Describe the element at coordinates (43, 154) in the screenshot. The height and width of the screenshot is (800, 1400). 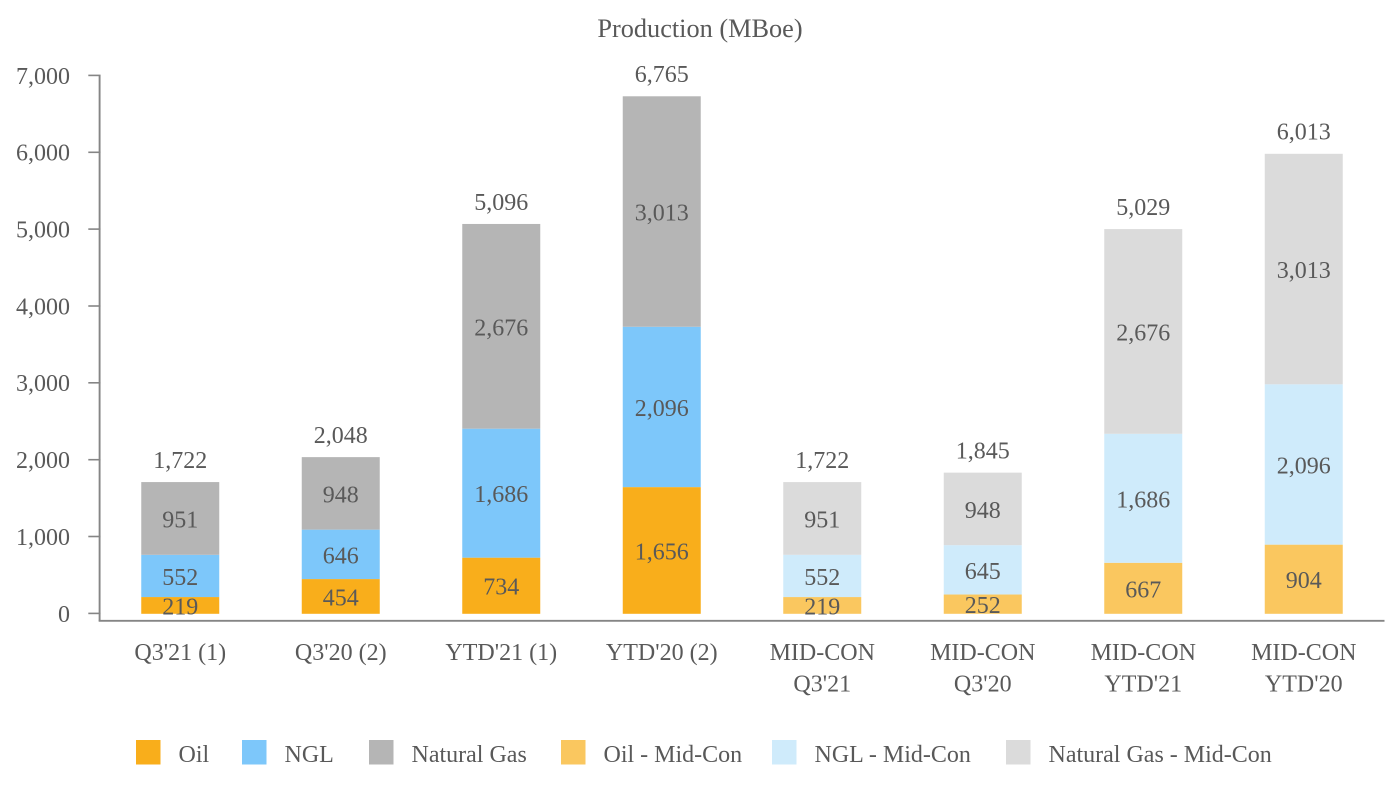
I see `svg-text: 6,000` at that location.